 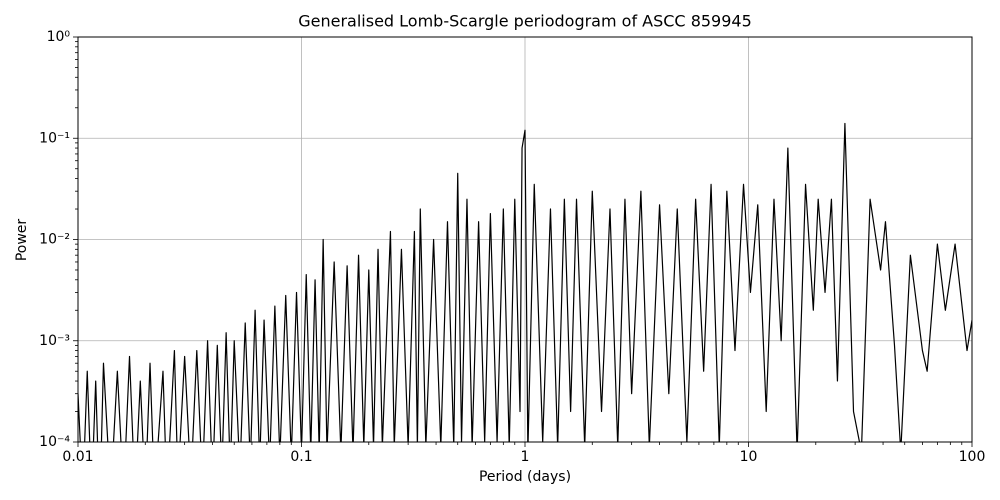 What do you see at coordinates (525, 477) in the screenshot?
I see `x-axis-label: Period (days)` at bounding box center [525, 477].